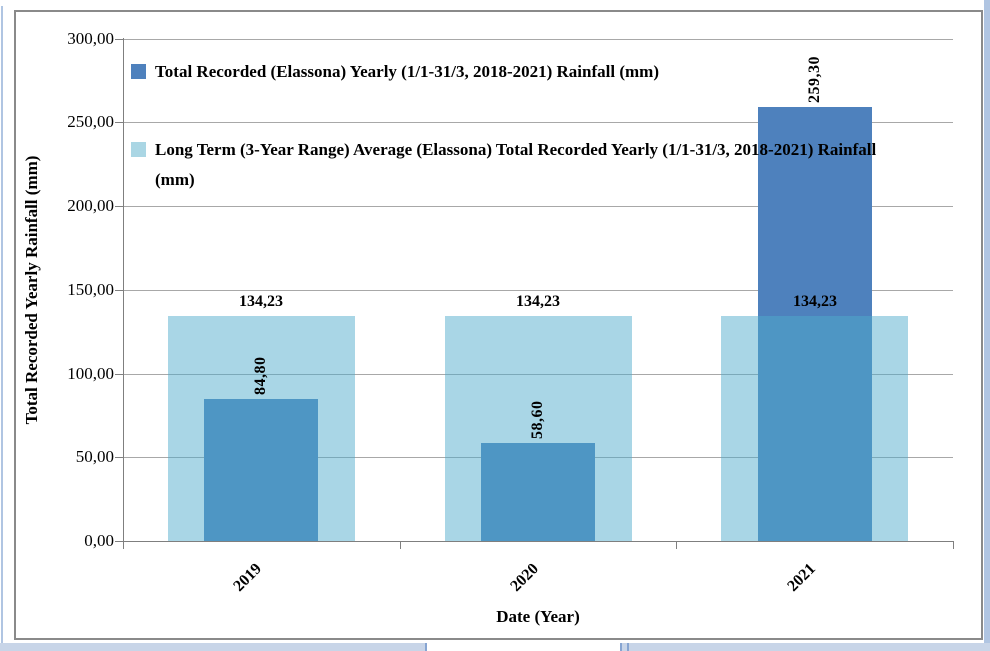 The height and width of the screenshot is (651, 990). I want to click on data-label-longterm-avg-2019: 134,23, so click(261, 301).